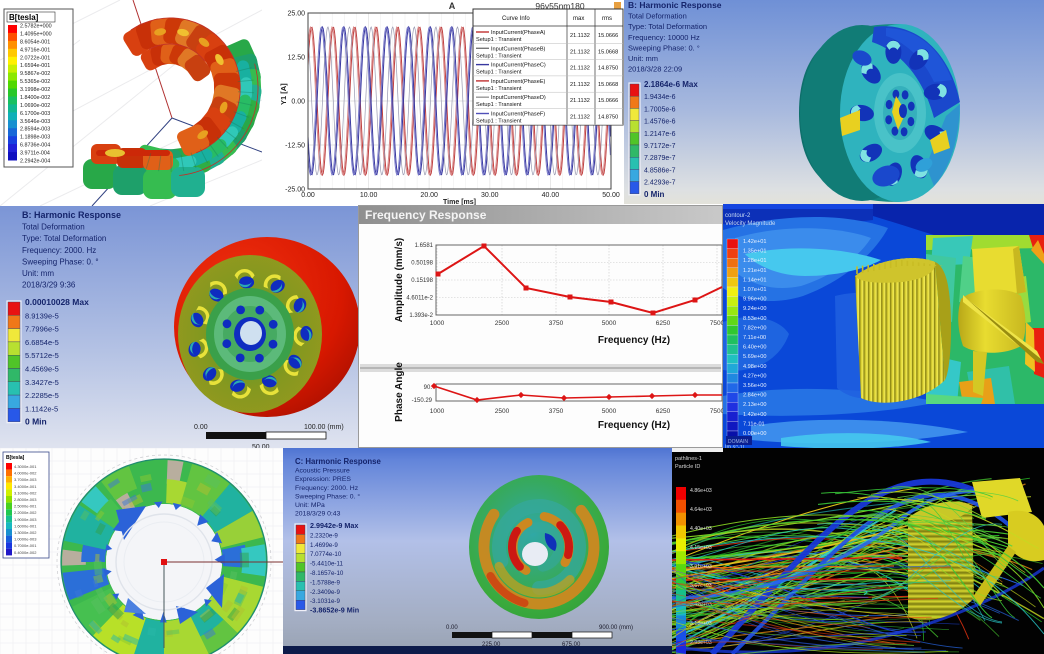 This screenshot has width=1044, height=654. What do you see at coordinates (687, 467) in the screenshot?
I see `svg-text: Particle ID` at bounding box center [687, 467].